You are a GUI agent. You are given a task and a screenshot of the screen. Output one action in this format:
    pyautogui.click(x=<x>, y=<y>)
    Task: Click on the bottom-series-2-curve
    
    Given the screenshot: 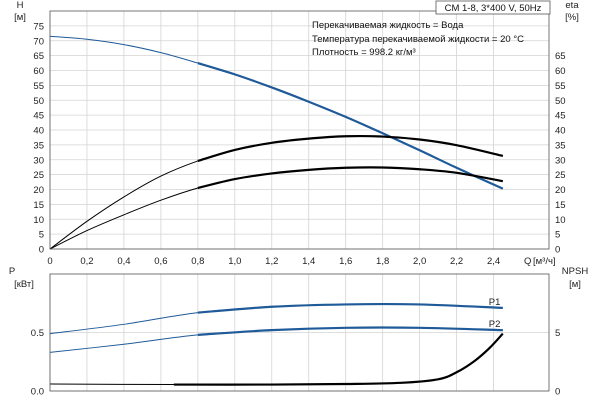 What is the action you would take?
    pyautogui.click(x=276, y=359)
    